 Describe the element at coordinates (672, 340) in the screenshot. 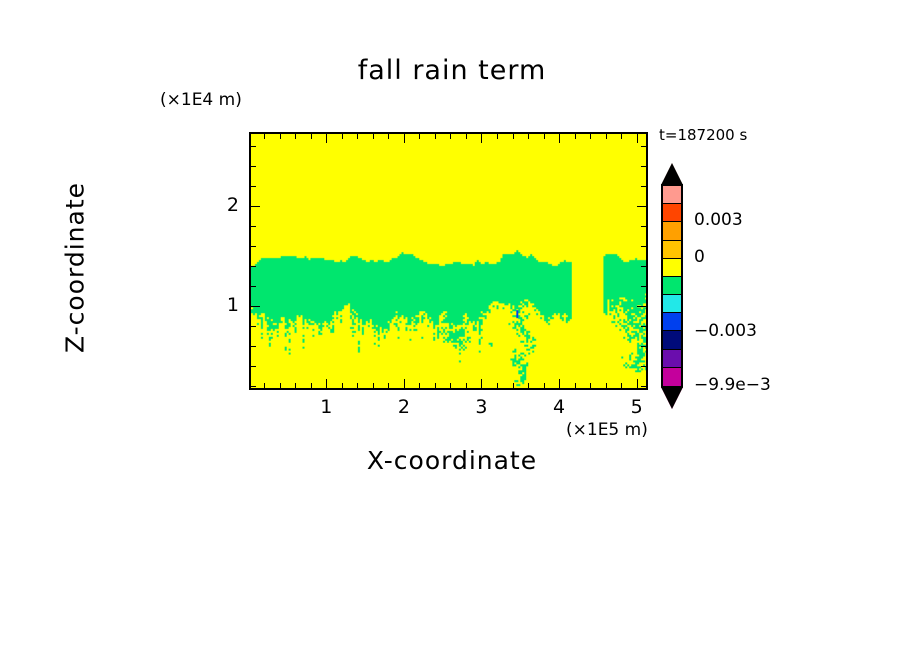

I see `colorbar-band-navy` at that location.